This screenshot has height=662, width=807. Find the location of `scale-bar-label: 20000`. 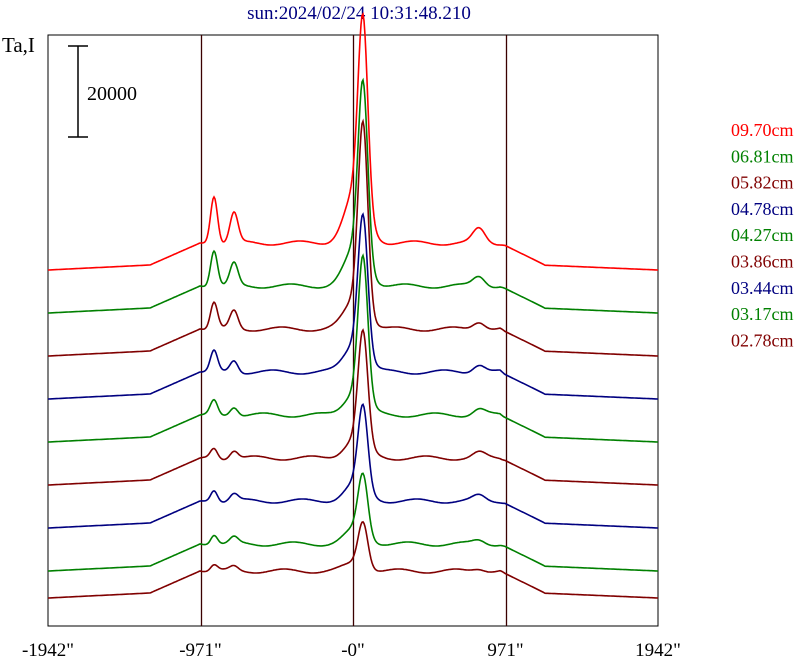

scale-bar-label: 20000 is located at coordinates (112, 94).